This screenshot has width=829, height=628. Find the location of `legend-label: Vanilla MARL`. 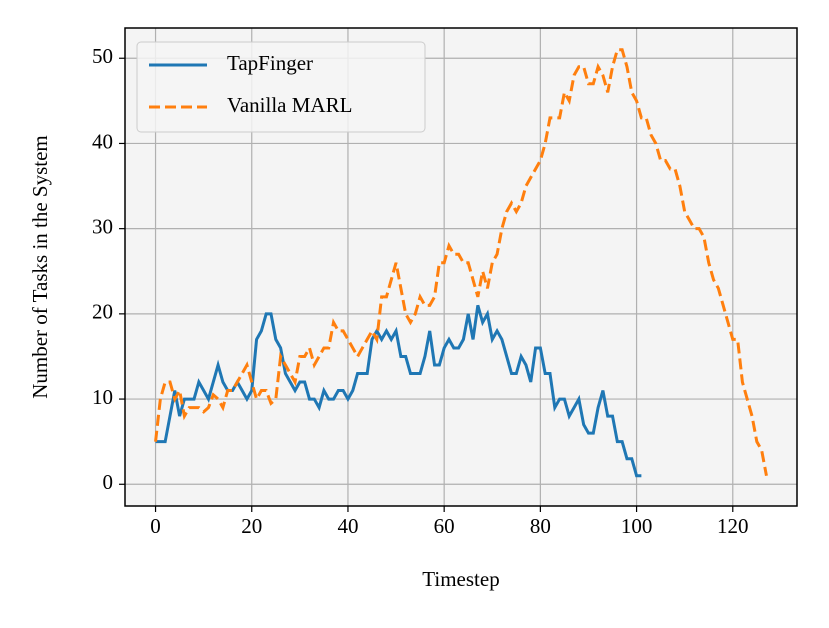

legend-label: Vanilla MARL is located at coordinates (289, 105).